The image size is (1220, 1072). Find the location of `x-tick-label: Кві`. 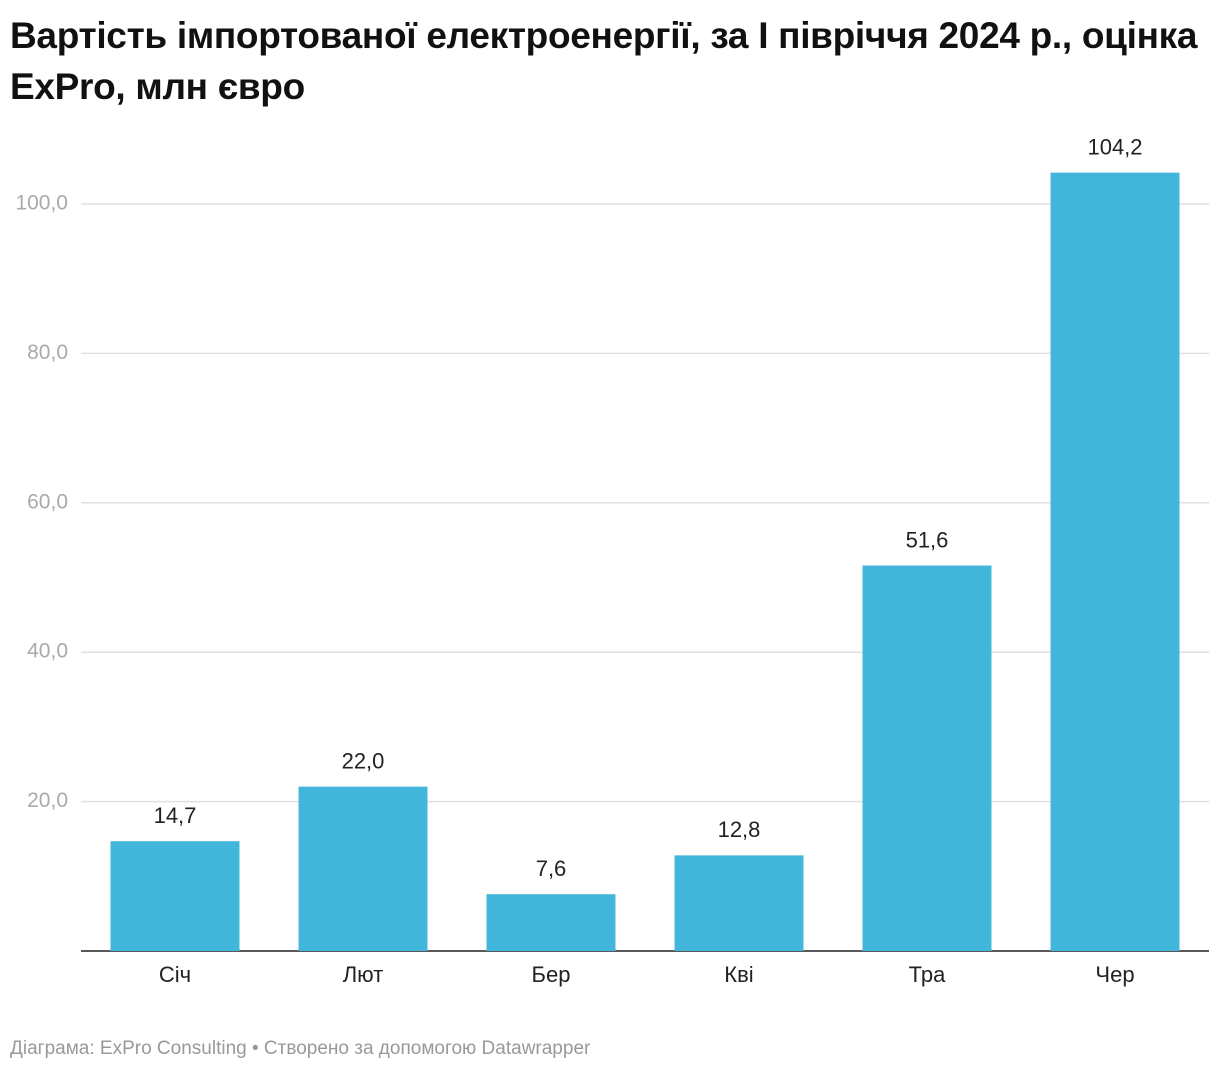

x-tick-label: Кві is located at coordinates (738, 974).